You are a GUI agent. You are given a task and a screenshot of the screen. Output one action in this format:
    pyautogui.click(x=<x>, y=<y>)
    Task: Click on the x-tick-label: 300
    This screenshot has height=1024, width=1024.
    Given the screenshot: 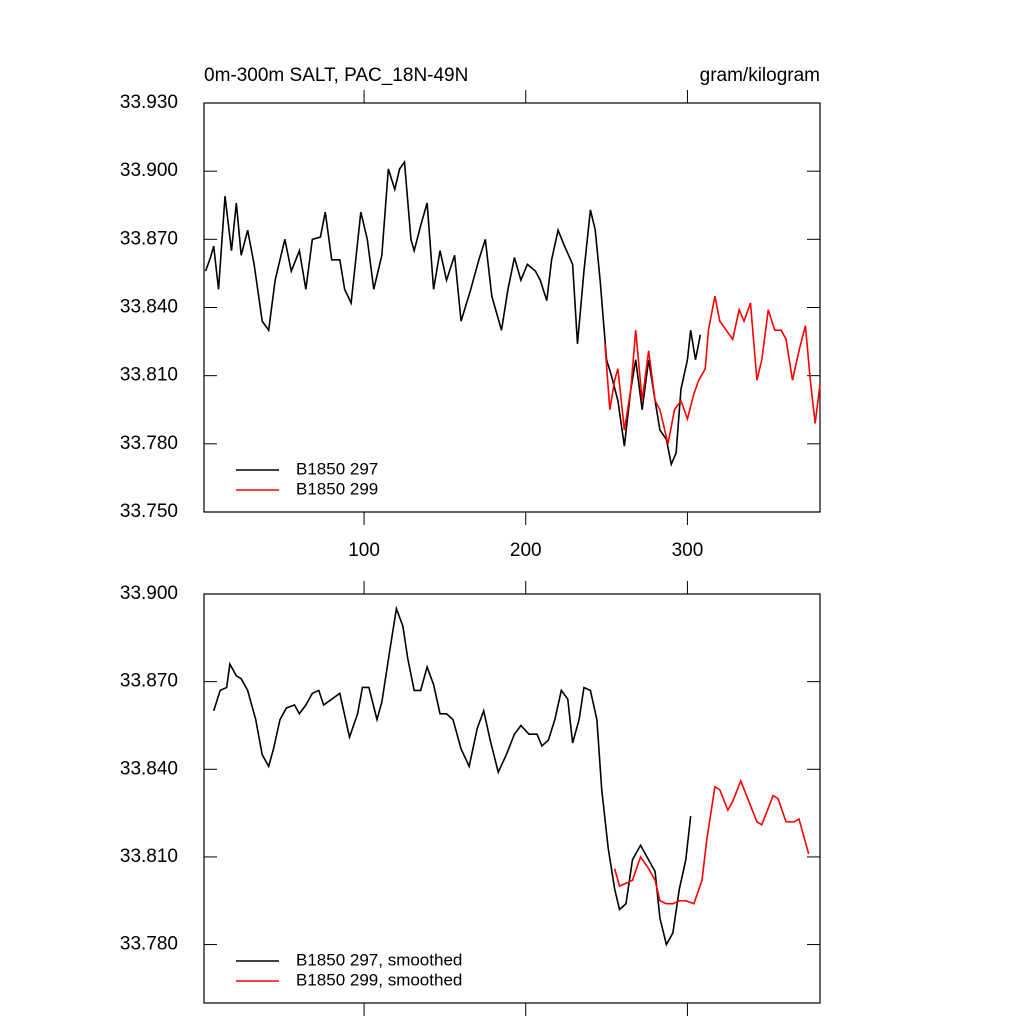 What is the action you would take?
    pyautogui.click(x=688, y=550)
    